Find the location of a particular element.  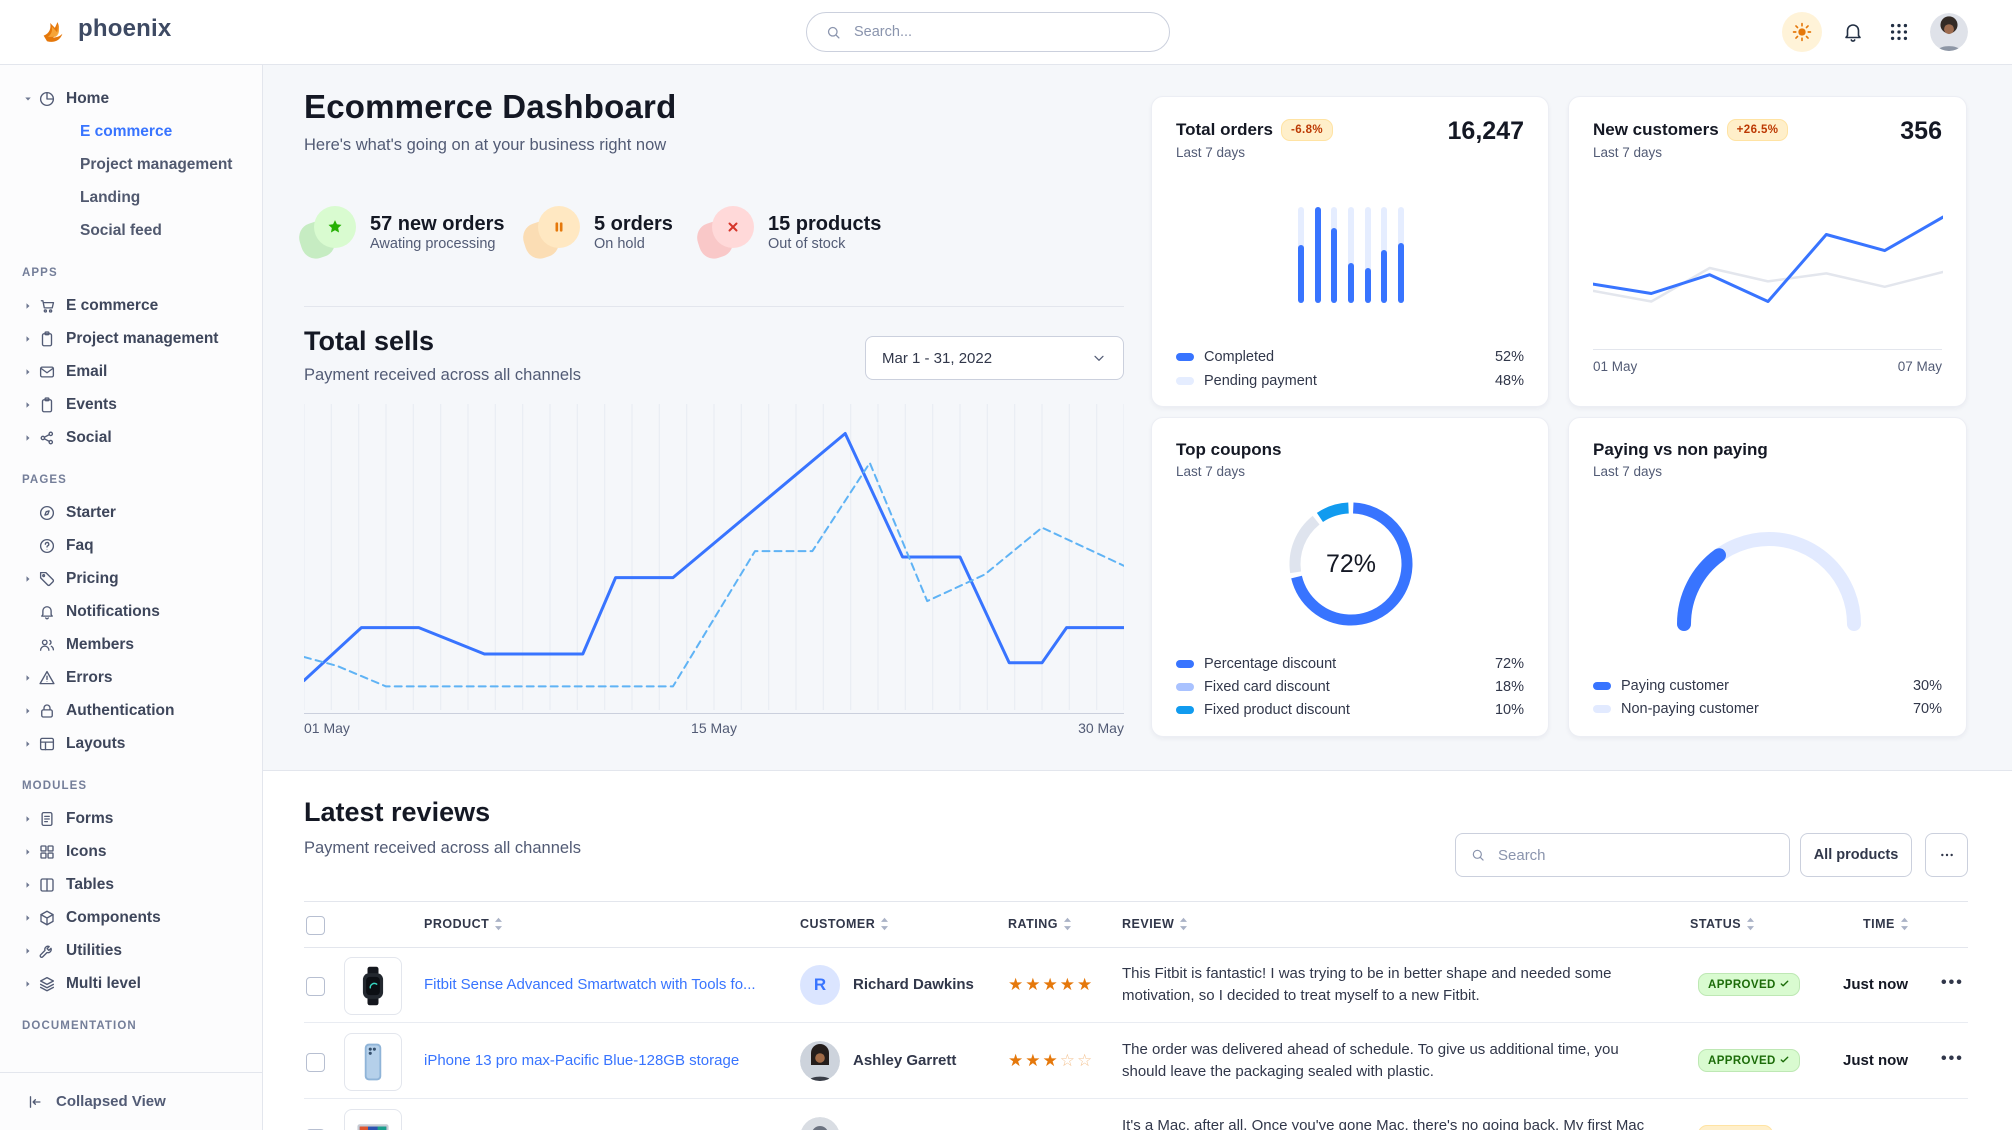

legend-pending-payment: Pending payment 48% is located at coordinates (1350, 381).